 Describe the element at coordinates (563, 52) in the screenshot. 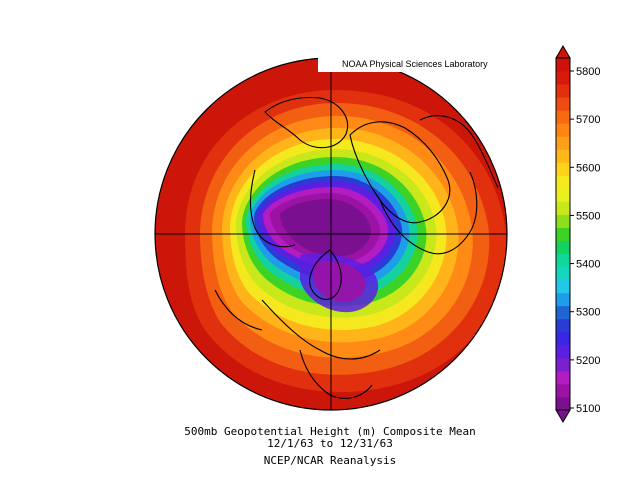

I see `colorbar-max-arrow` at that location.